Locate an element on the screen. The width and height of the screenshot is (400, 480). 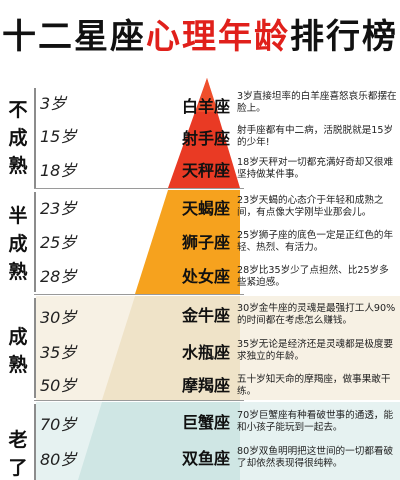
title-part-2: 心理年龄 is located at coordinates (218, 37).